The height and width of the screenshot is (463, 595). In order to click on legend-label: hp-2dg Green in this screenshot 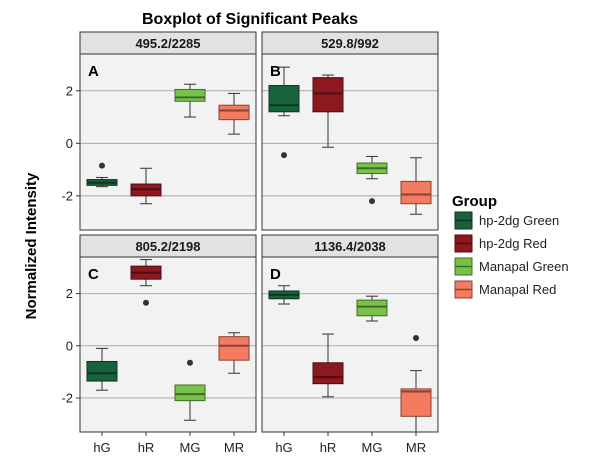, I will do `click(519, 220)`.